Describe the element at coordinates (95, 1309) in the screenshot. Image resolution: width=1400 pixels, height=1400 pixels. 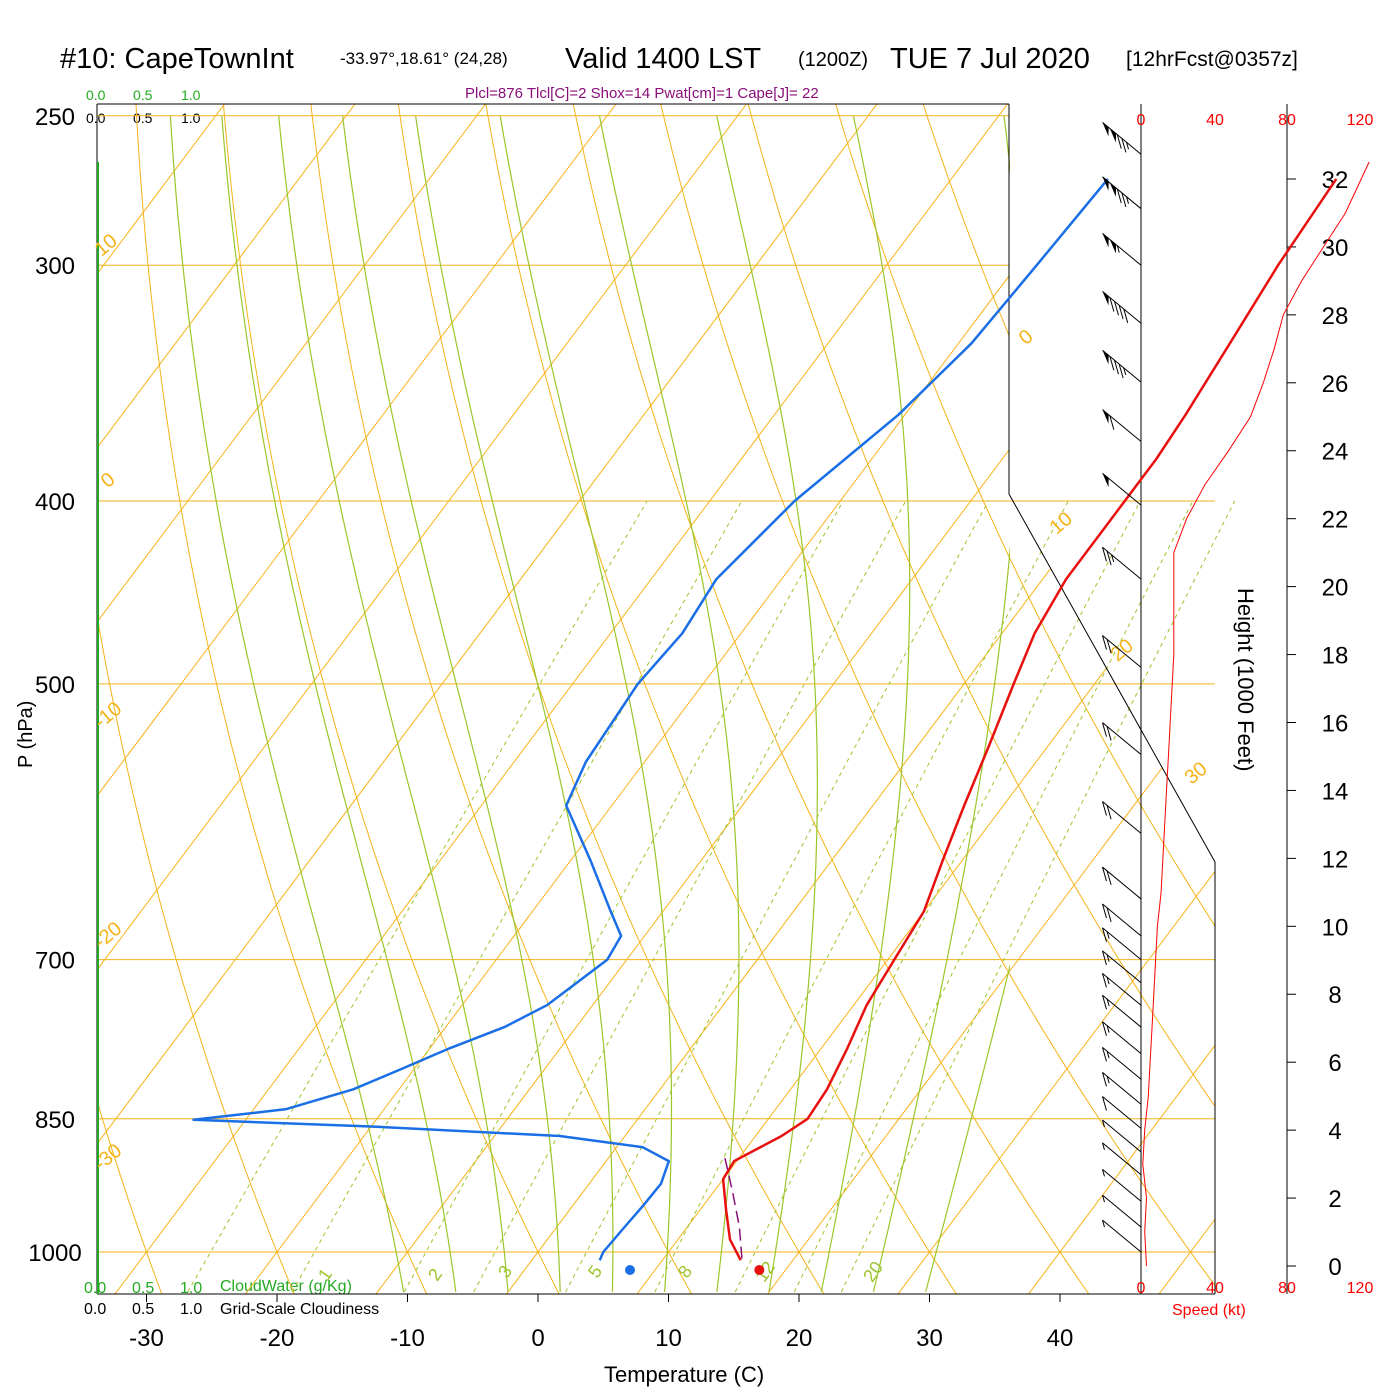
I see `cloud-tick-bottom-black-0: 0.0` at that location.